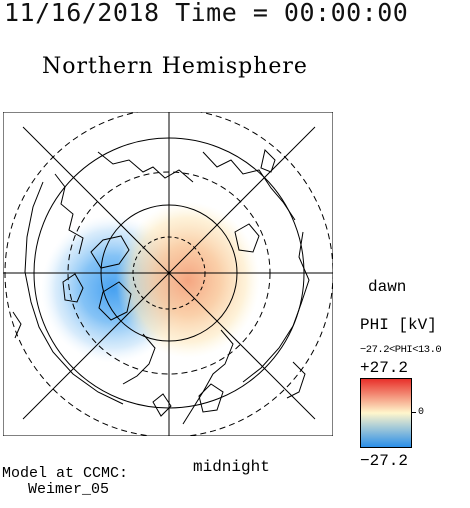 This screenshot has width=470, height=508. What do you see at coordinates (387, 287) in the screenshot?
I see `dawn-label: dawn` at bounding box center [387, 287].